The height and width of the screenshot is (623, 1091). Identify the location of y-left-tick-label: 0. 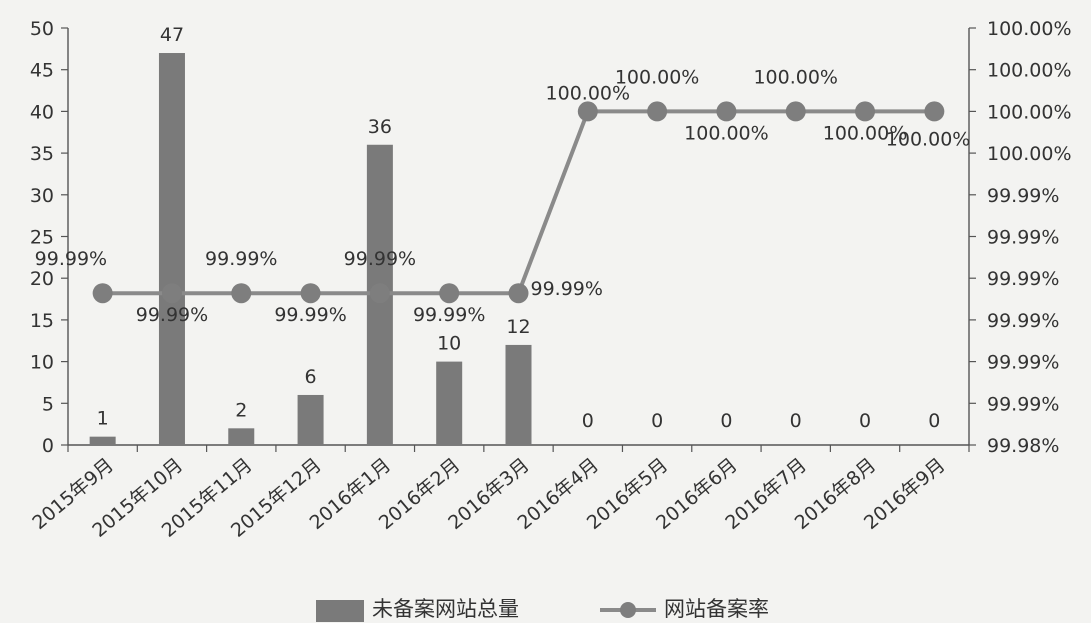
(48, 446).